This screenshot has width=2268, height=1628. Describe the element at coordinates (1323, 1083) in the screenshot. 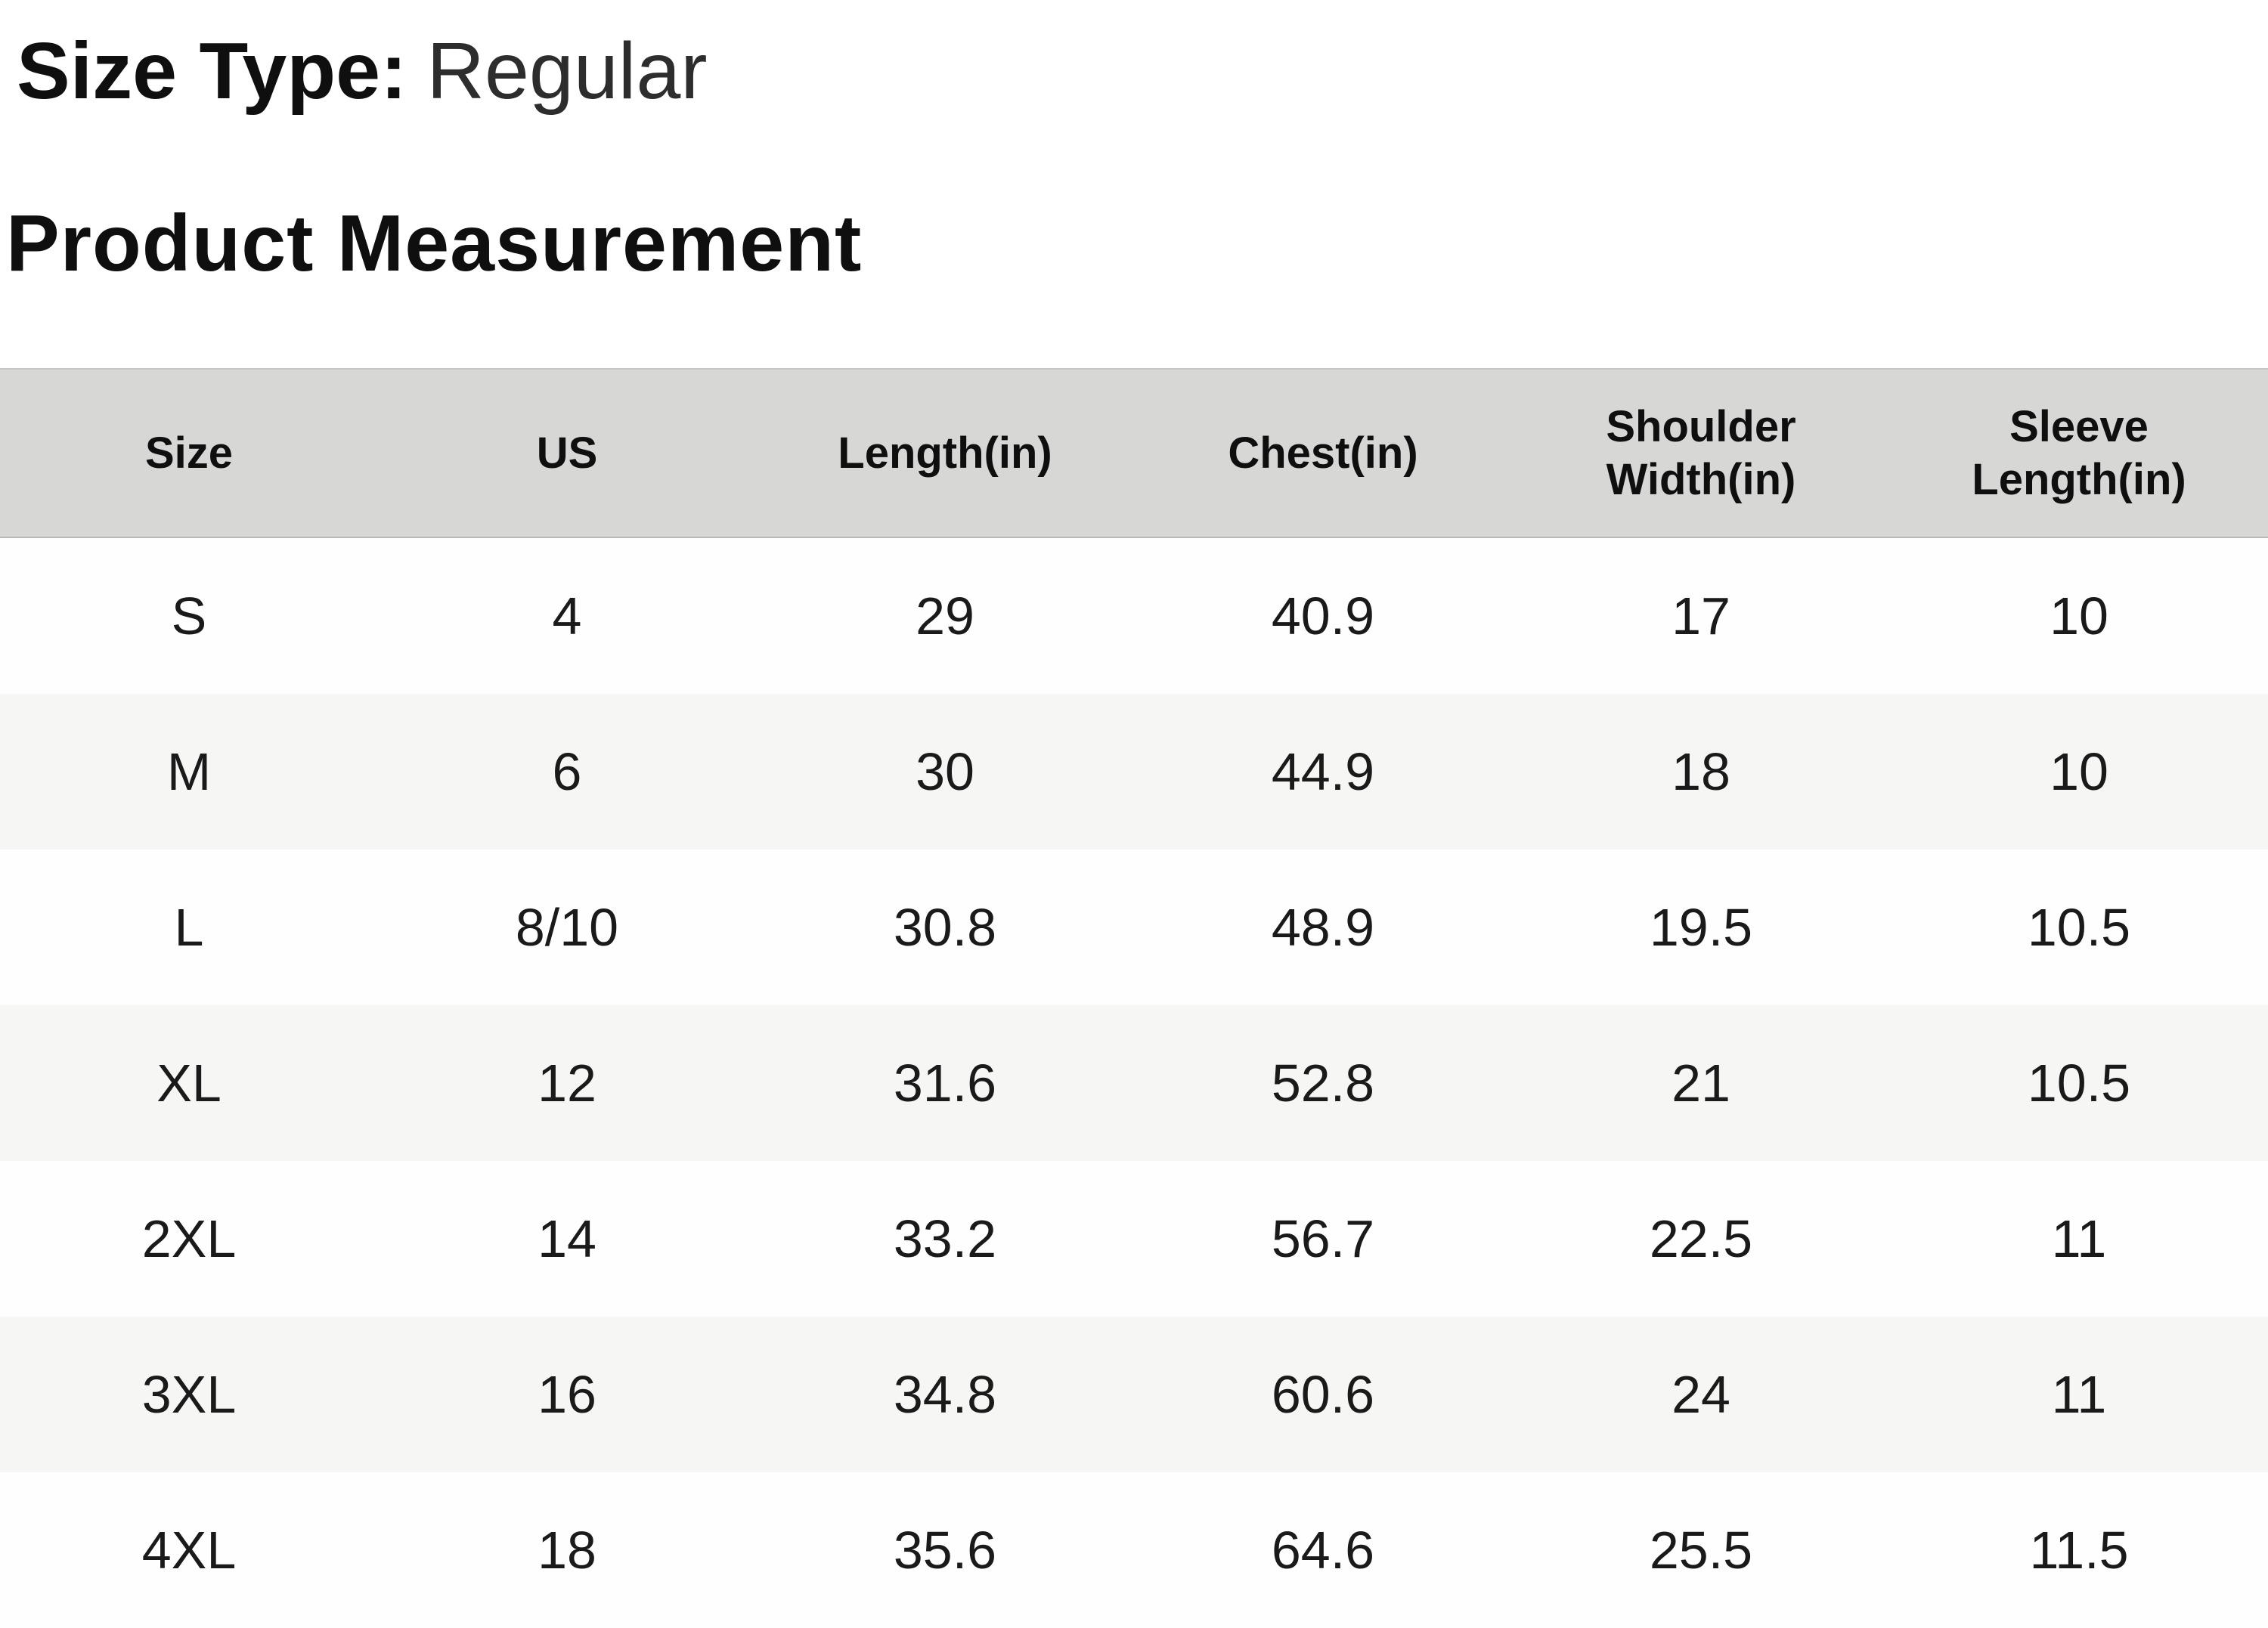

I see `cell-chest: 52.8` at that location.